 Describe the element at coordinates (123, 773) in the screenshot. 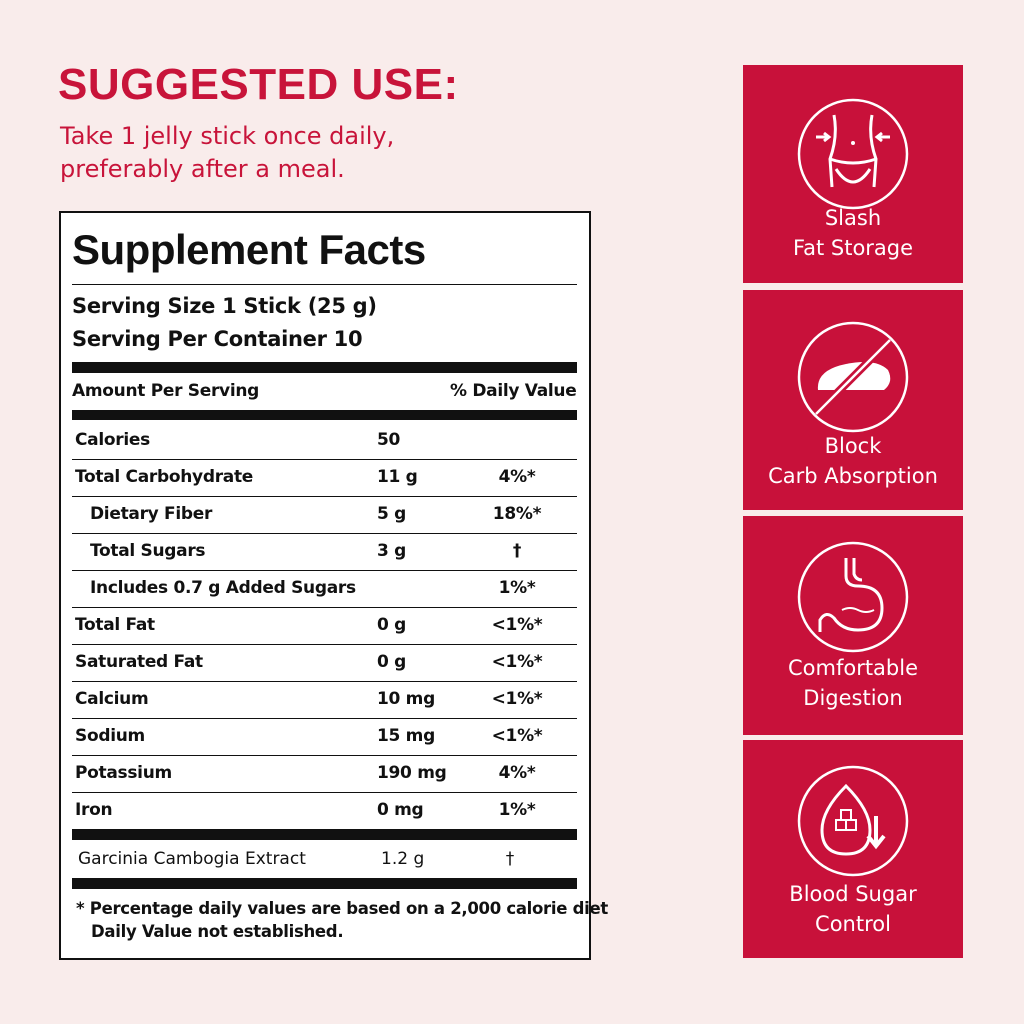

I see `row-name: Potassium` at that location.